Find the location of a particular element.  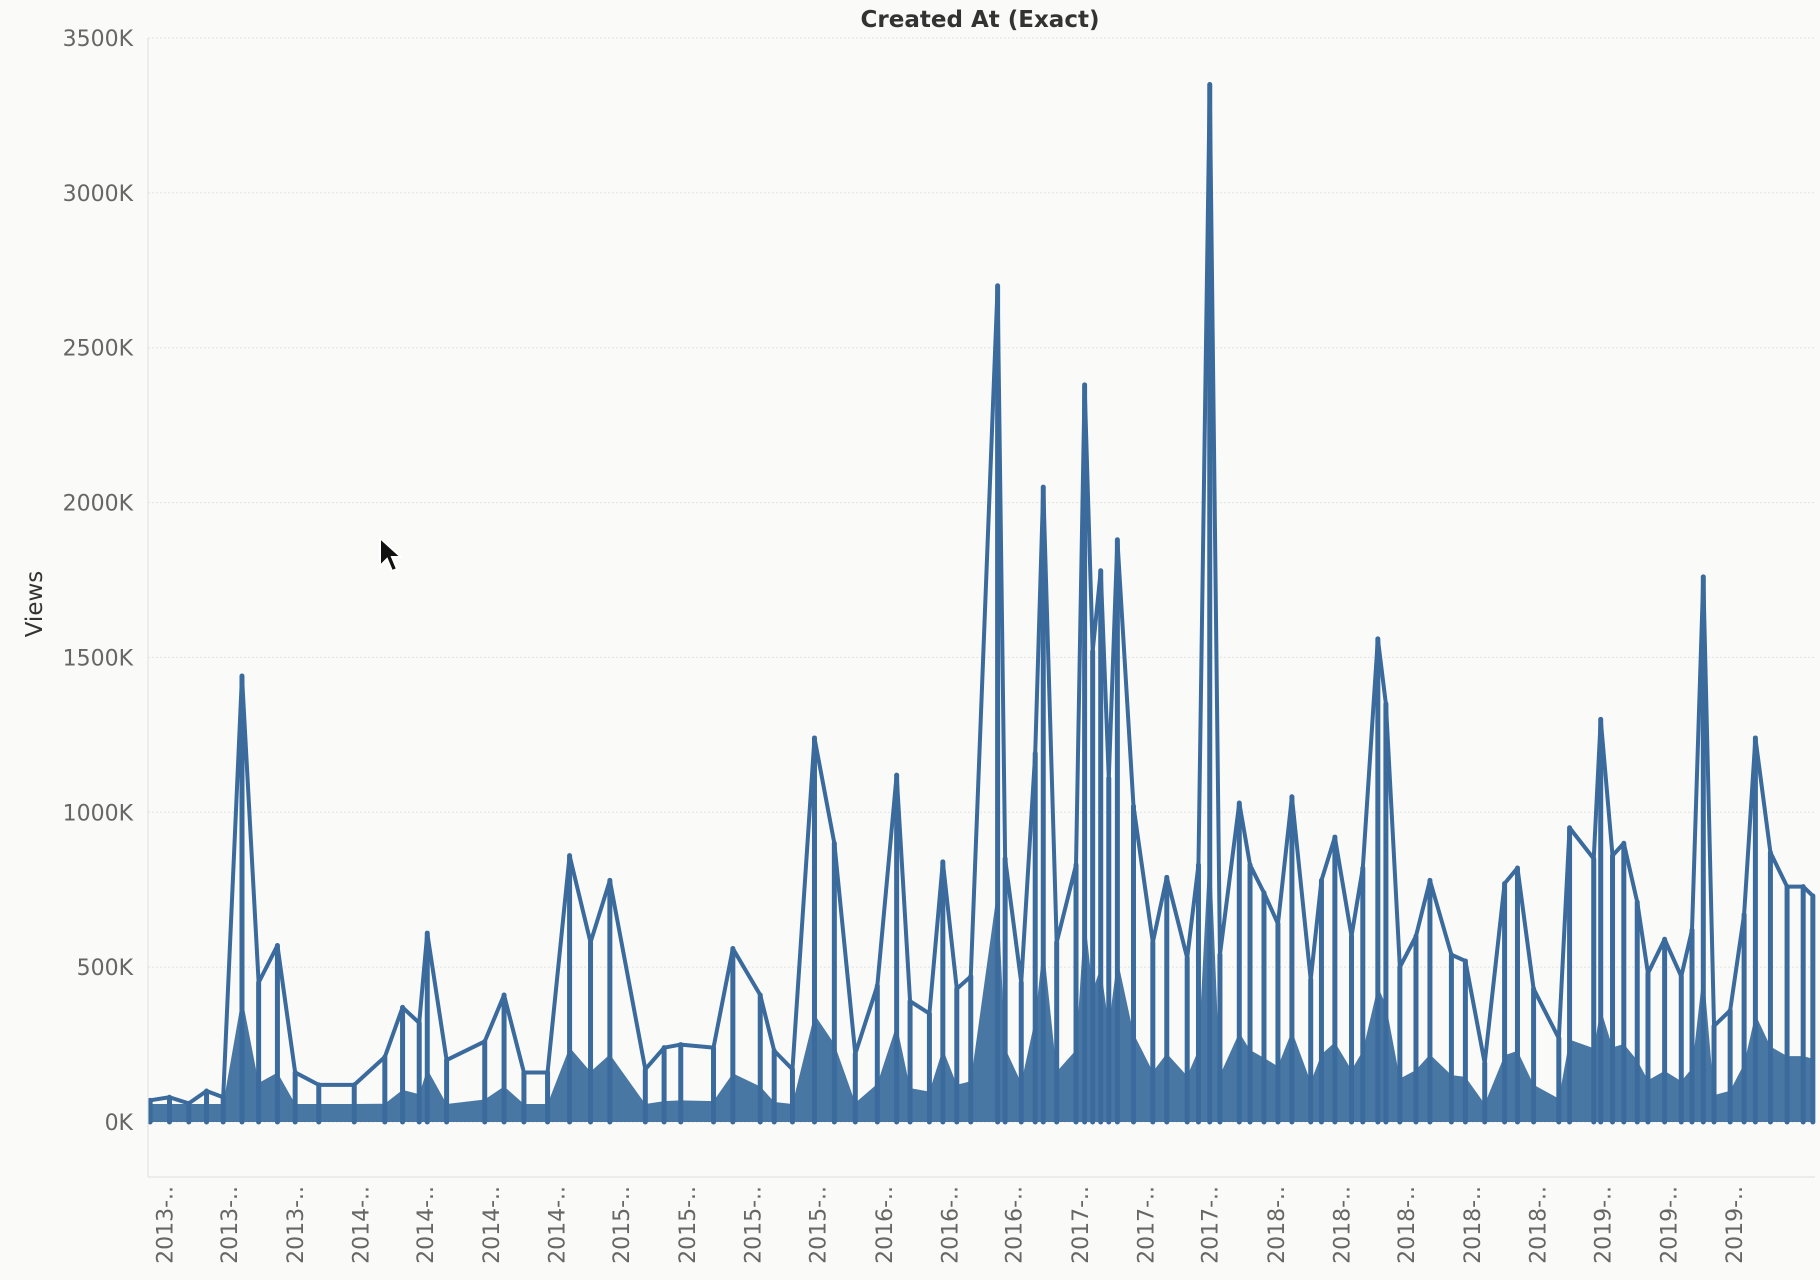

y-tick-label: 3000K is located at coordinates (98, 194).